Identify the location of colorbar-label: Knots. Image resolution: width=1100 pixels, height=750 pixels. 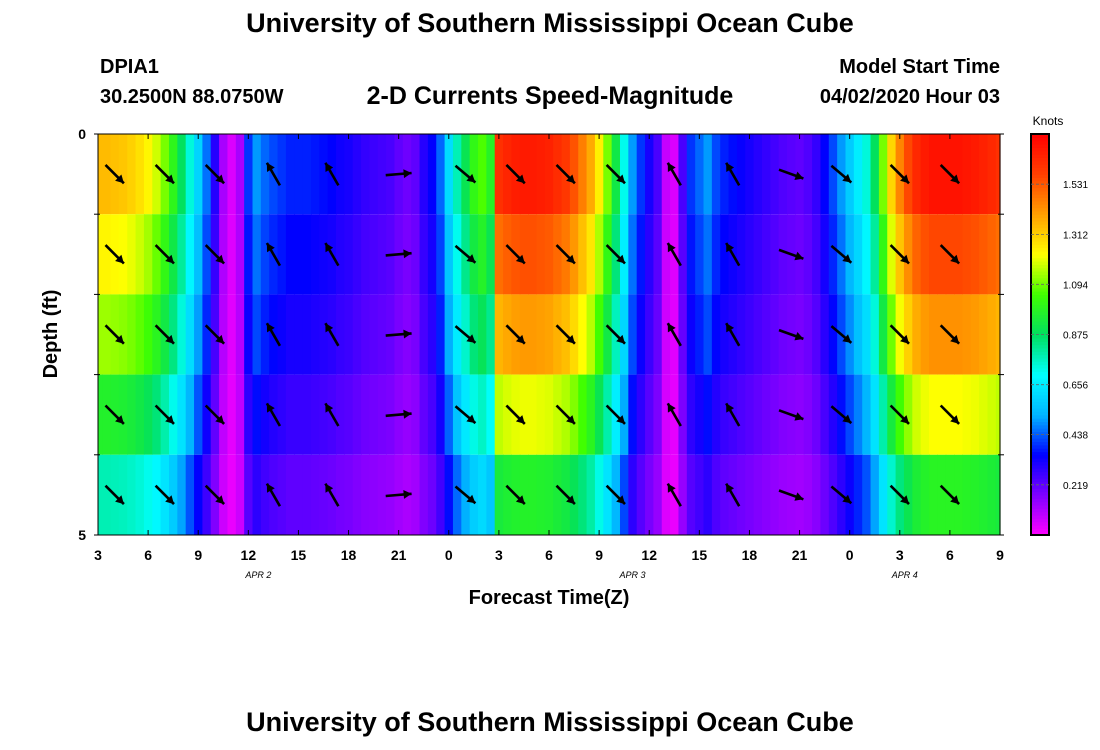
(1048, 121).